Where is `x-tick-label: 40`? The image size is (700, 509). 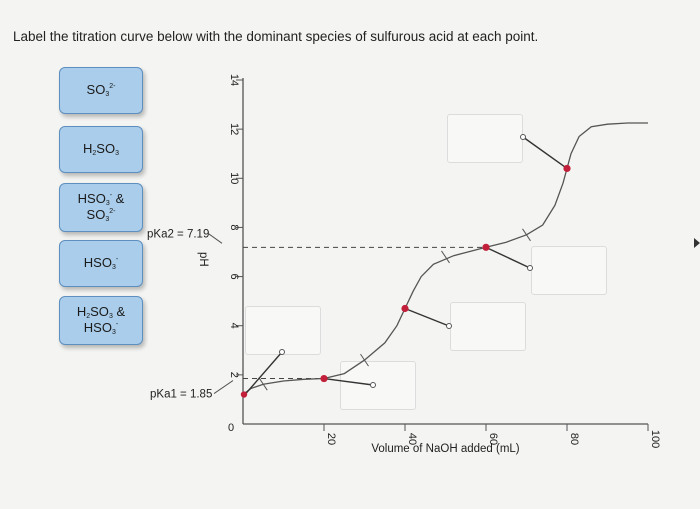
x-tick-label: 40 is located at coordinates (412, 439).